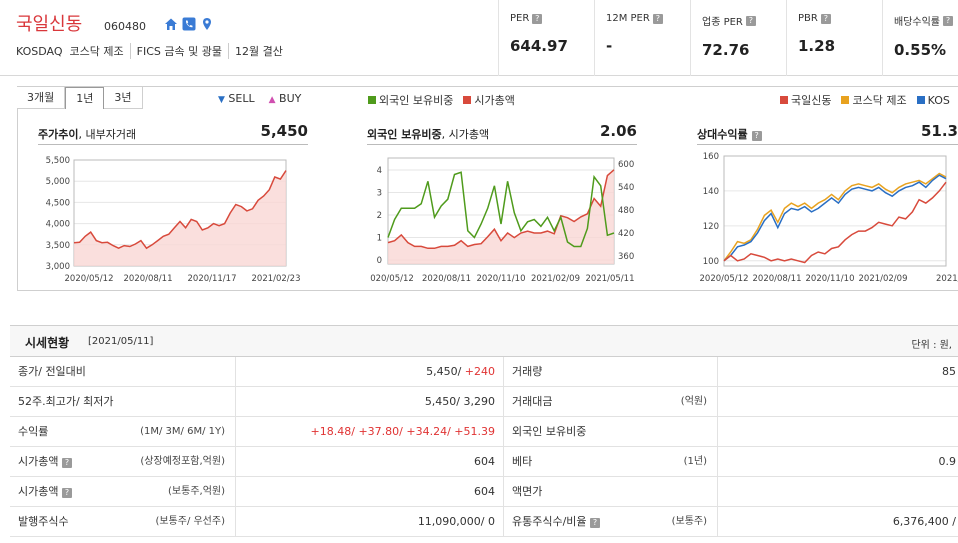  What do you see at coordinates (835, 217) in the screenshot?
I see `kosdaq-mfg-return-line` at bounding box center [835, 217].